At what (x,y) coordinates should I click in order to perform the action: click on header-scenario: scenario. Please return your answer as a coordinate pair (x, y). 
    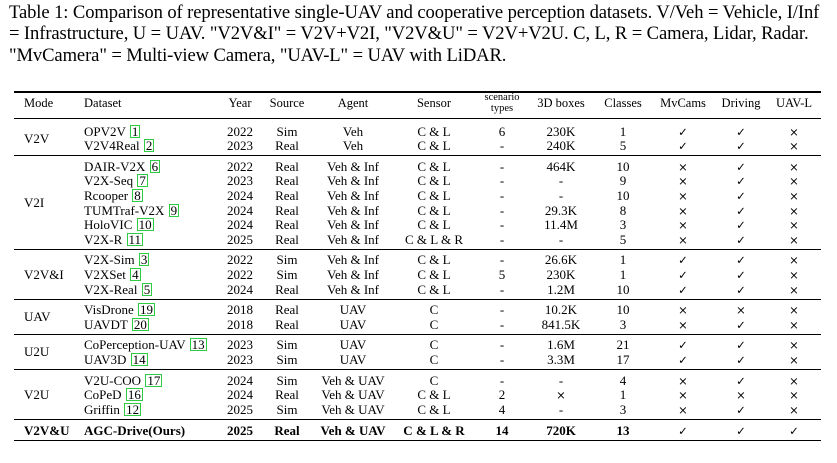
    Looking at the image, I should click on (502, 97).